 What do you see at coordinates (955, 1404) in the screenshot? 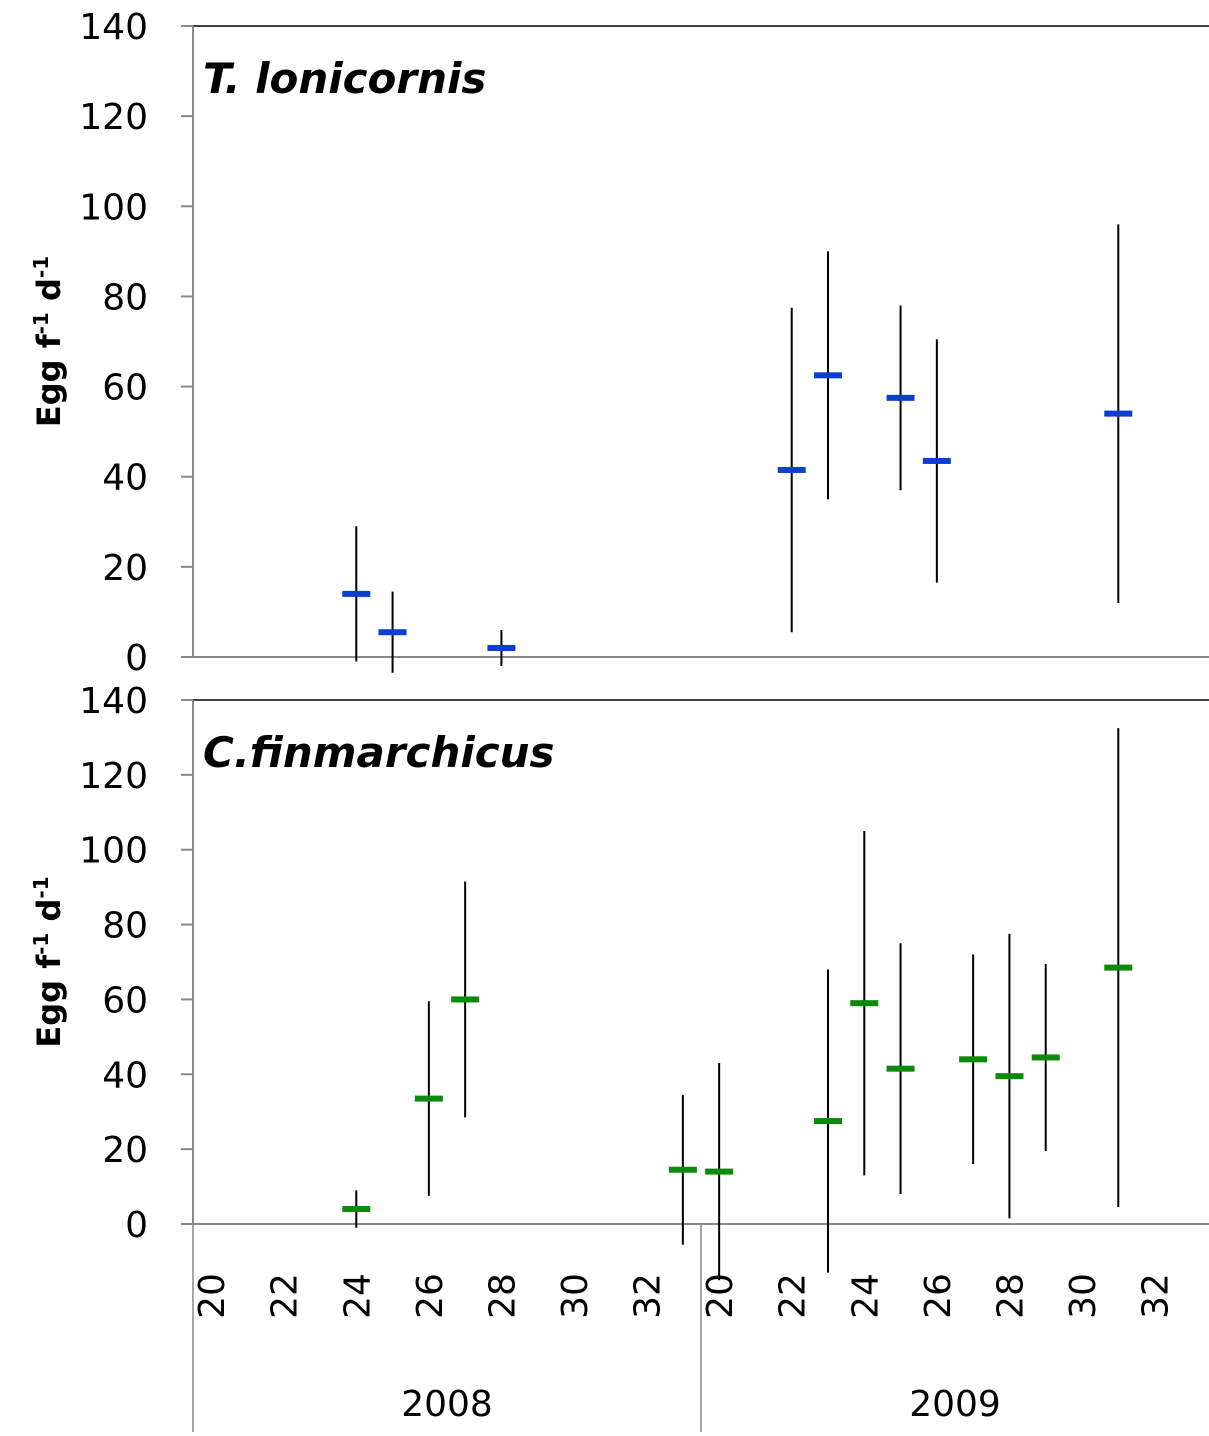
I see `x-group-label: 2009` at bounding box center [955, 1404].